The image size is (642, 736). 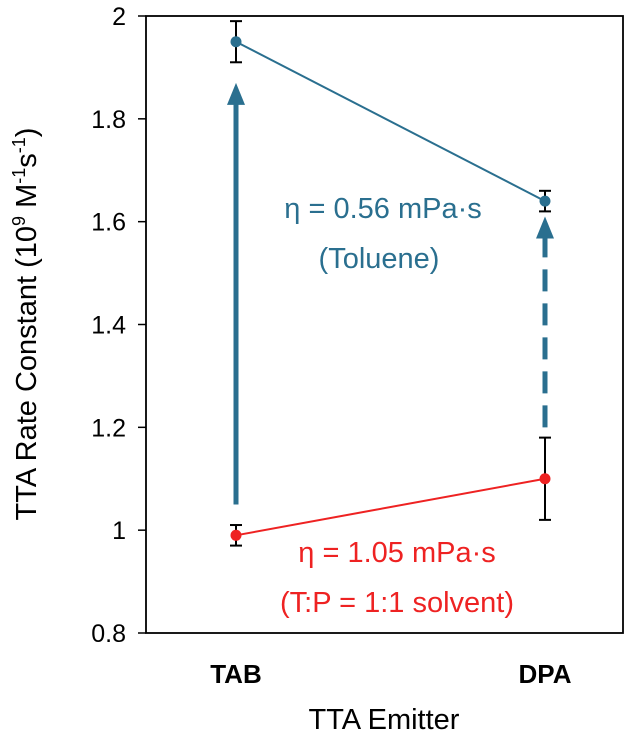 What do you see at coordinates (19, 176) in the screenshot?
I see `y-axis-title-exp2: -1` at bounding box center [19, 176].